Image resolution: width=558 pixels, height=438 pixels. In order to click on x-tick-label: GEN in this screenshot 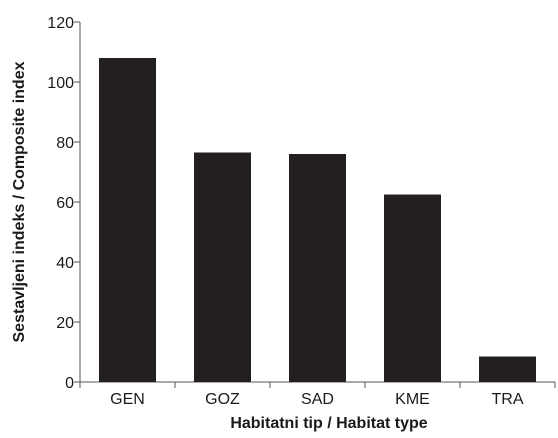, I will do `click(127, 399)`.